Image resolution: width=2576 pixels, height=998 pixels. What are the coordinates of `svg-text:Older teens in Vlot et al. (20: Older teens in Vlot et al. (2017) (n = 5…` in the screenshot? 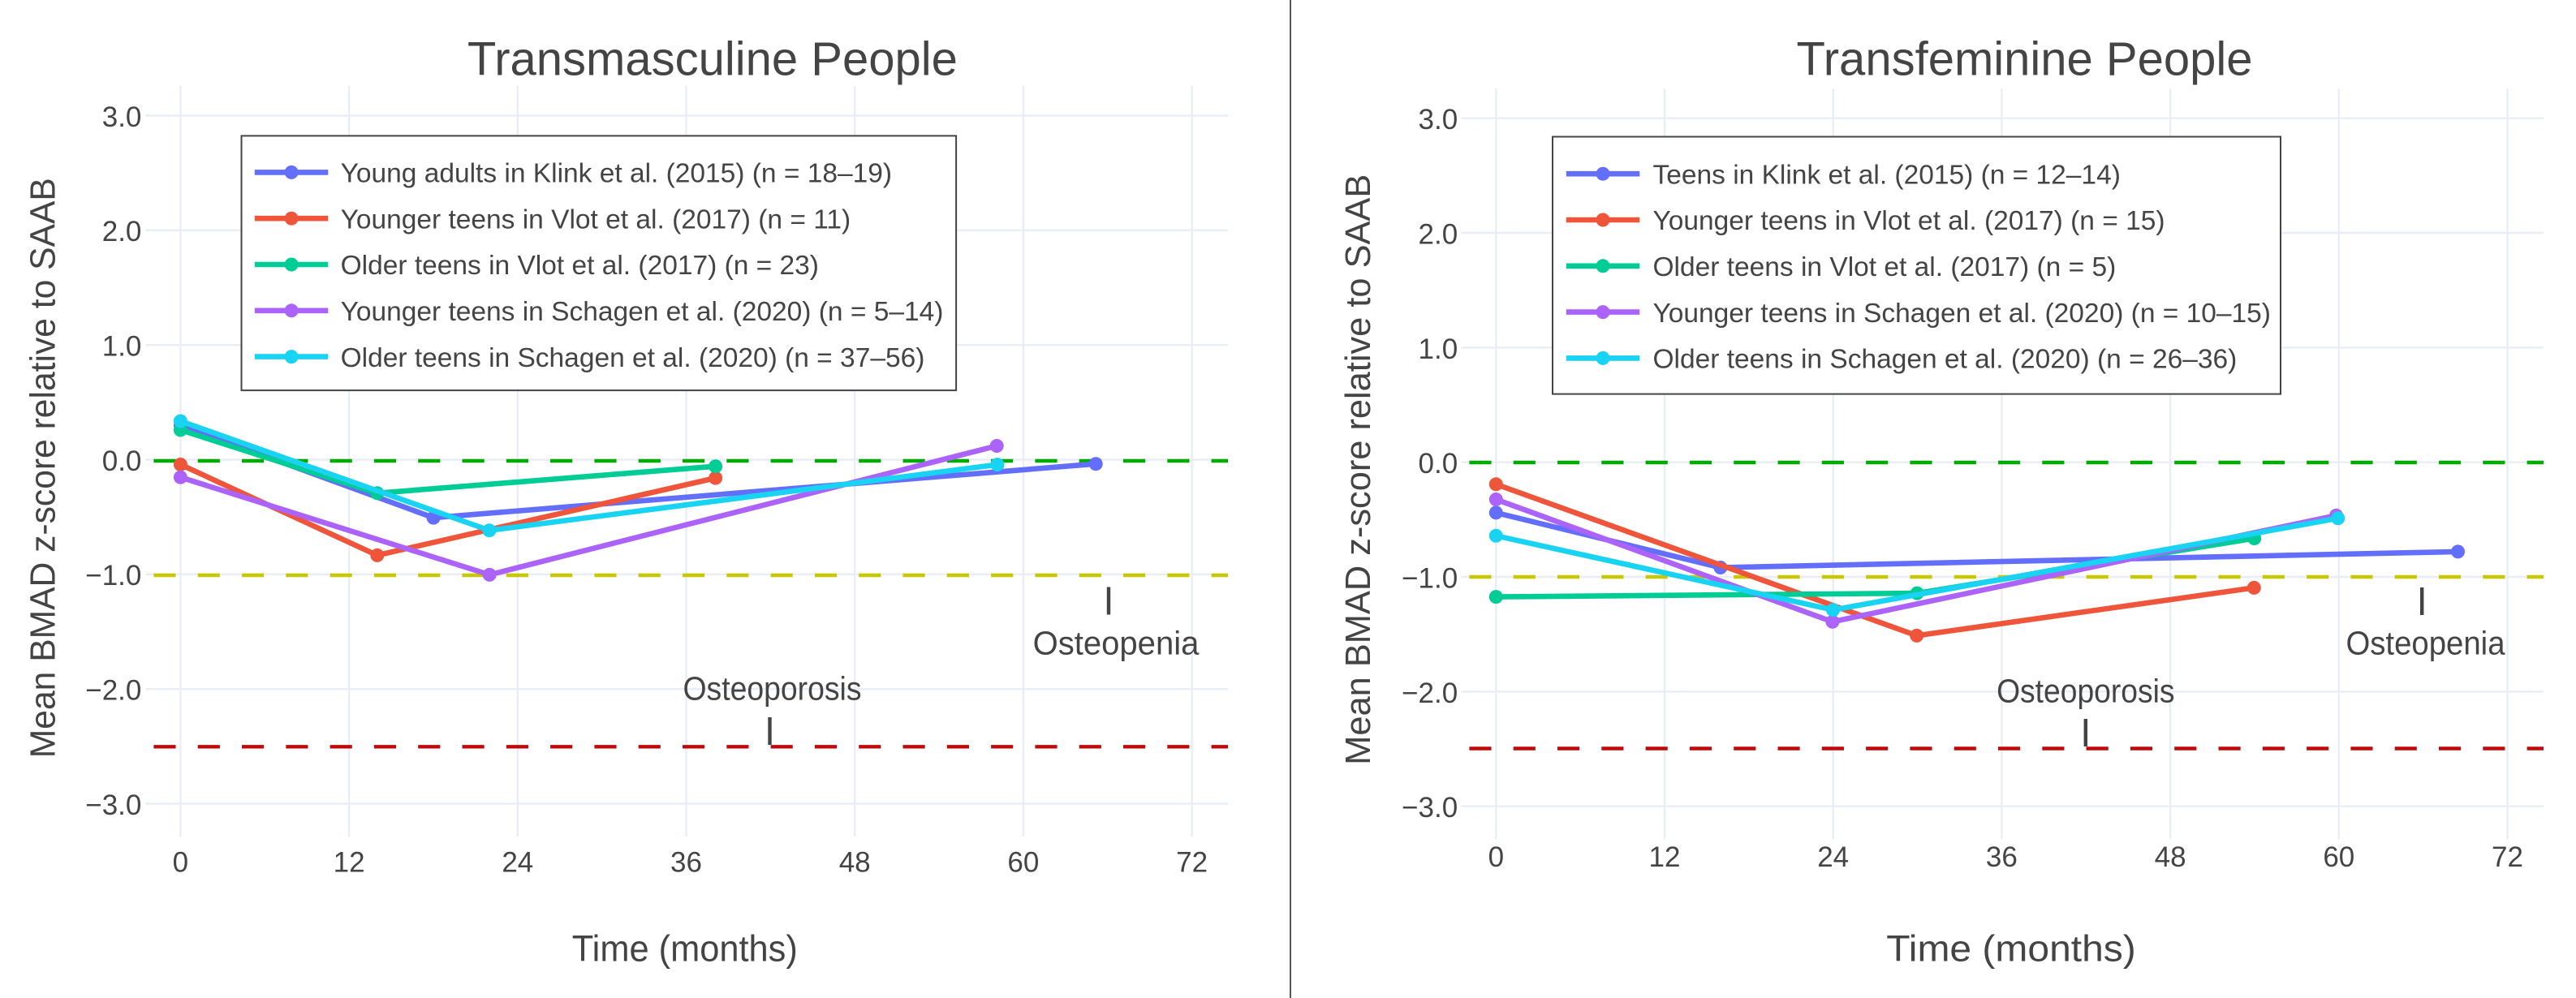 It's located at (1885, 267).